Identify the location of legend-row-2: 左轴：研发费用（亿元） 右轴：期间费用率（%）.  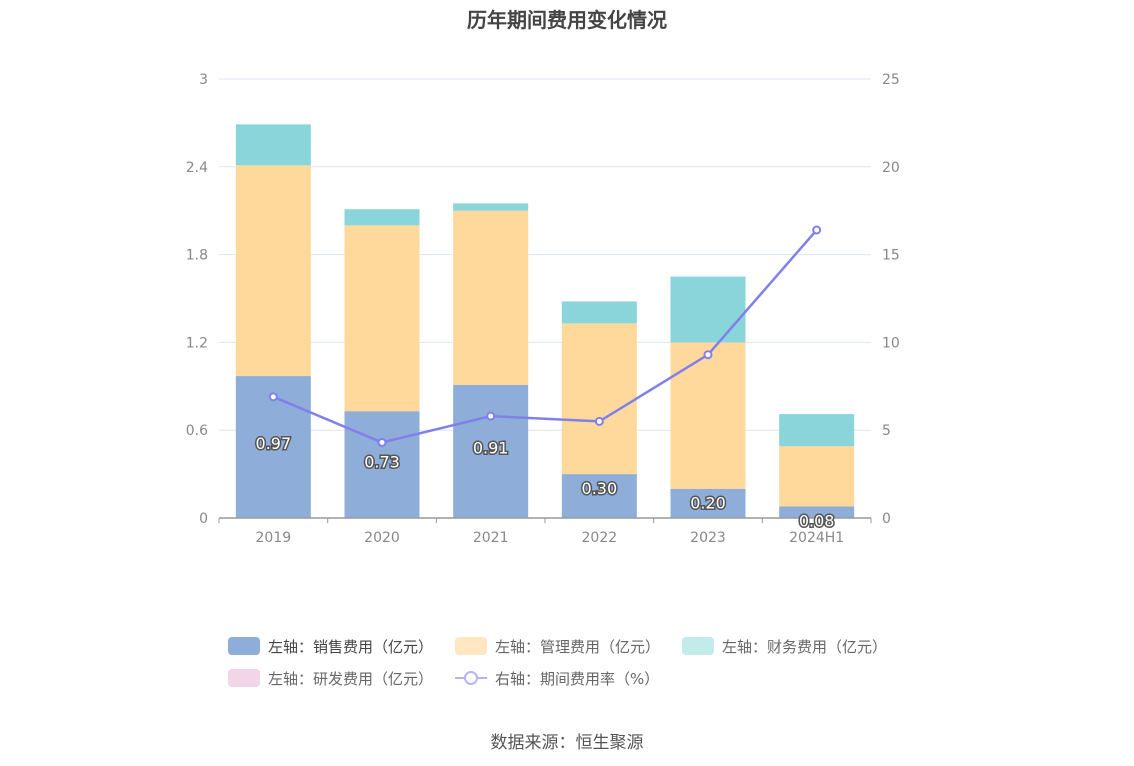
(578, 678).